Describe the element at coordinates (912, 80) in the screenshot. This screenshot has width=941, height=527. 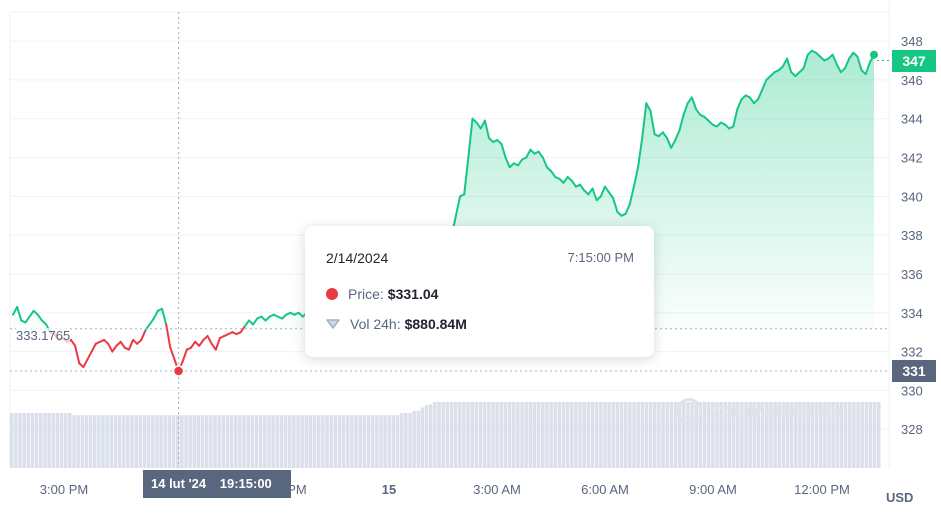
I see `y-tick-label: 346` at that location.